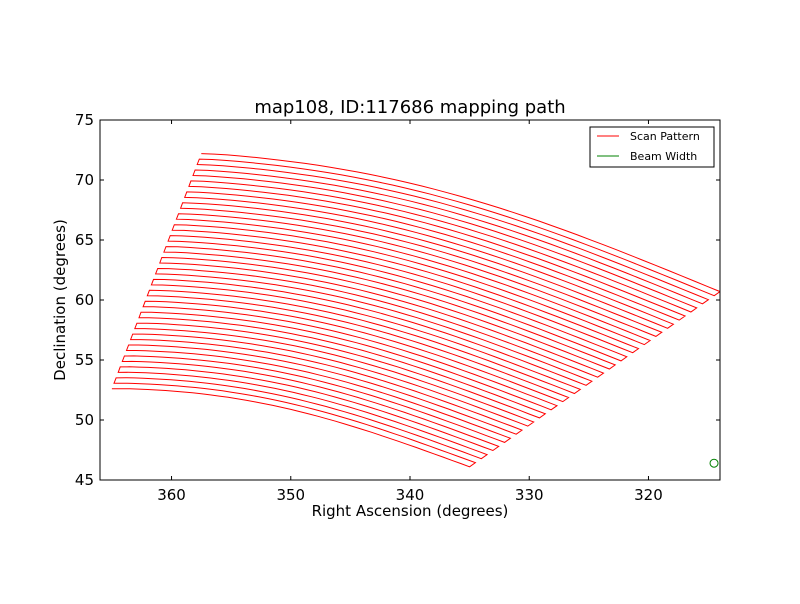 The height and width of the screenshot is (604, 800). I want to click on y-tick-label: 50, so click(84, 420).